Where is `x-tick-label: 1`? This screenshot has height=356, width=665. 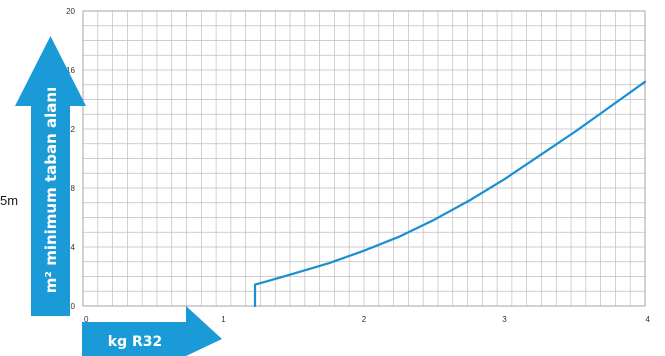 x-tick-label: 1 is located at coordinates (223, 319).